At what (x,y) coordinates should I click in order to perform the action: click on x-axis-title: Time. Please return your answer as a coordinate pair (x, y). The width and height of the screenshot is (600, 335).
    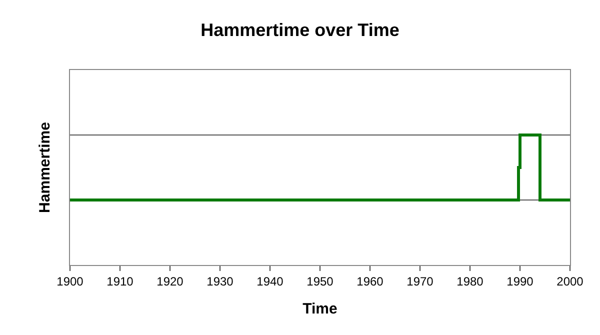
    Looking at the image, I should click on (320, 309).